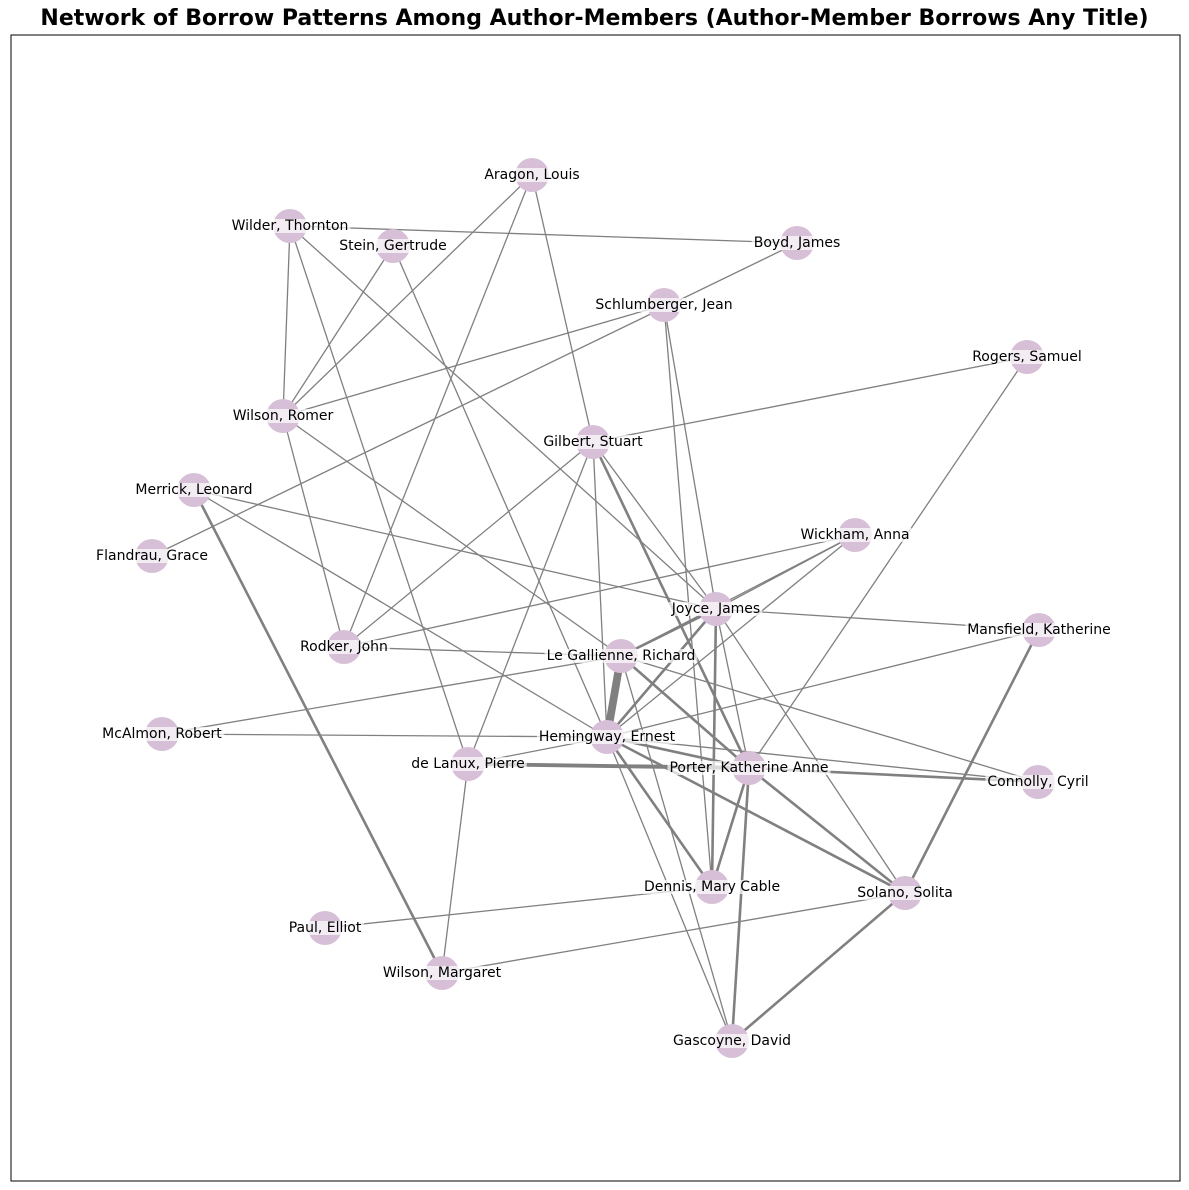  What do you see at coordinates (338, 331) in the screenshot?
I see `edge-stein-gertrude--wilson-romer` at bounding box center [338, 331].